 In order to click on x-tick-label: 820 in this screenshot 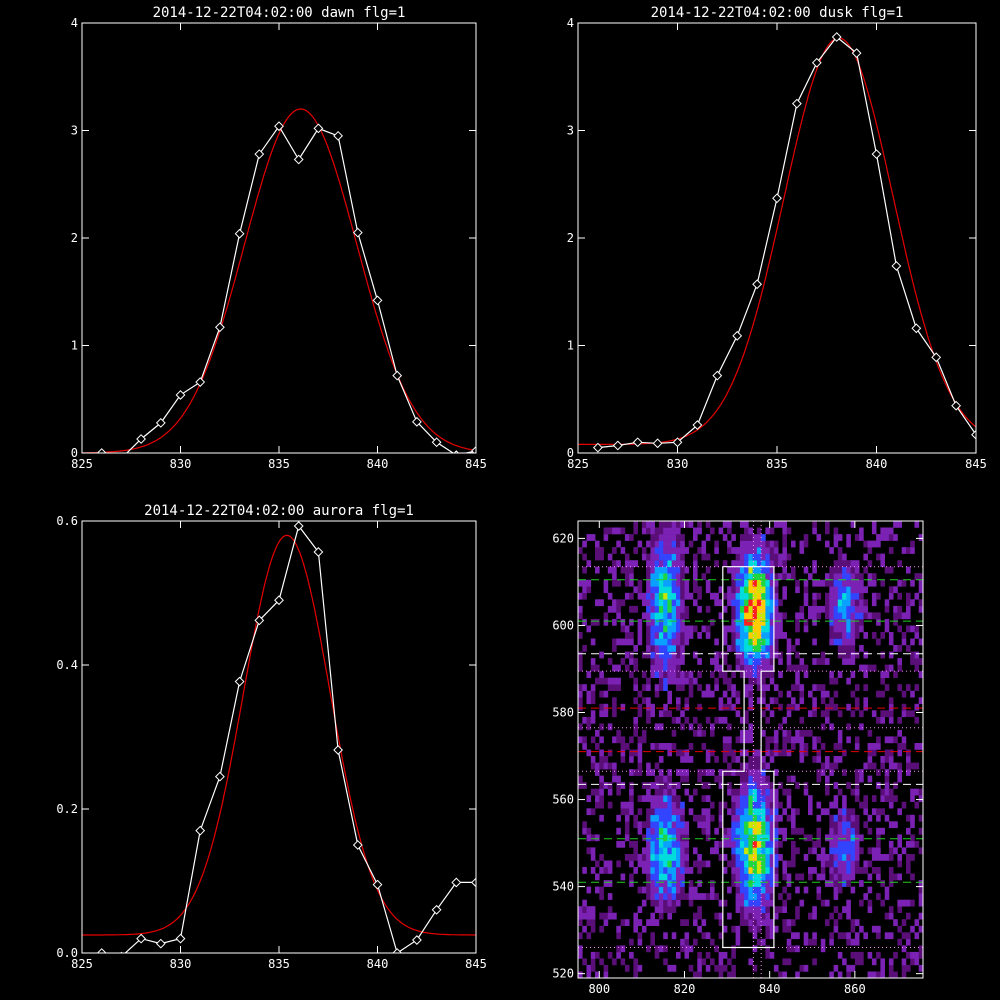, I will do `click(685, 989)`.